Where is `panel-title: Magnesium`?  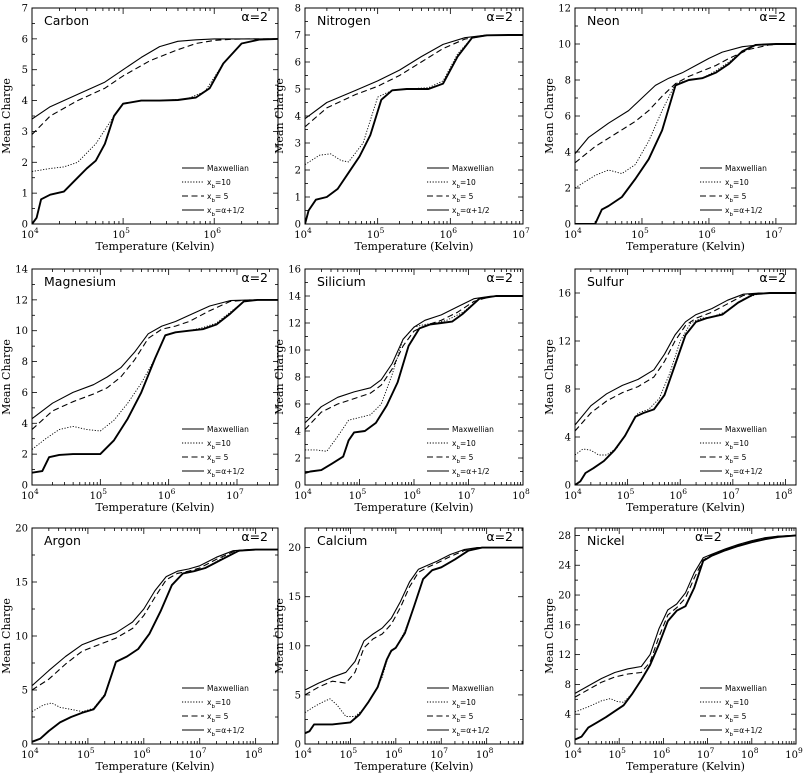
panel-title: Magnesium is located at coordinates (80, 281).